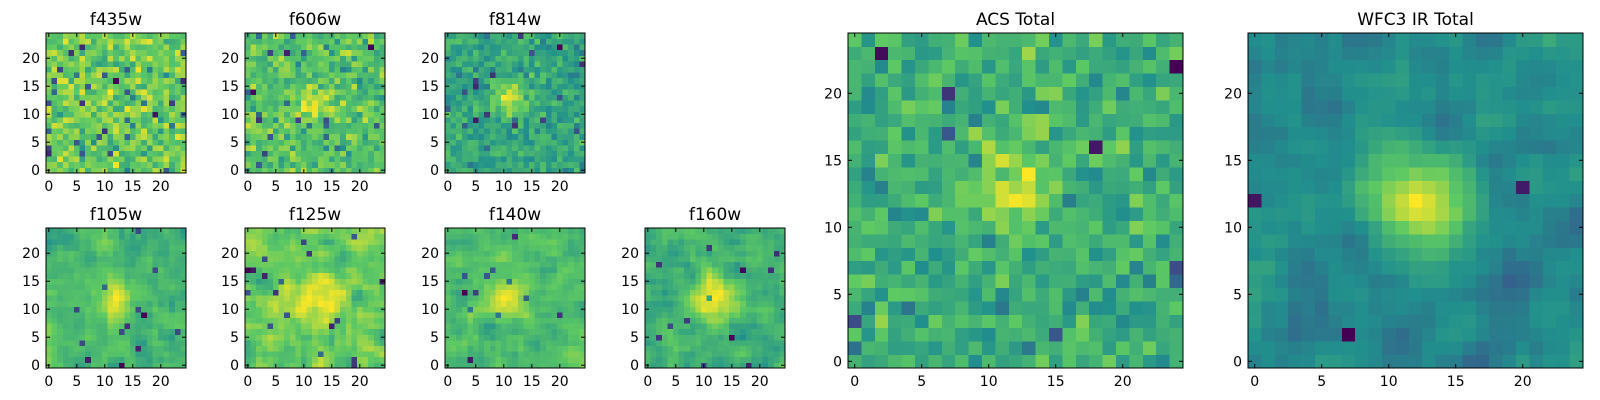 The height and width of the screenshot is (400, 1600). What do you see at coordinates (35, 171) in the screenshot?
I see `y-tick-label: 0` at bounding box center [35, 171].